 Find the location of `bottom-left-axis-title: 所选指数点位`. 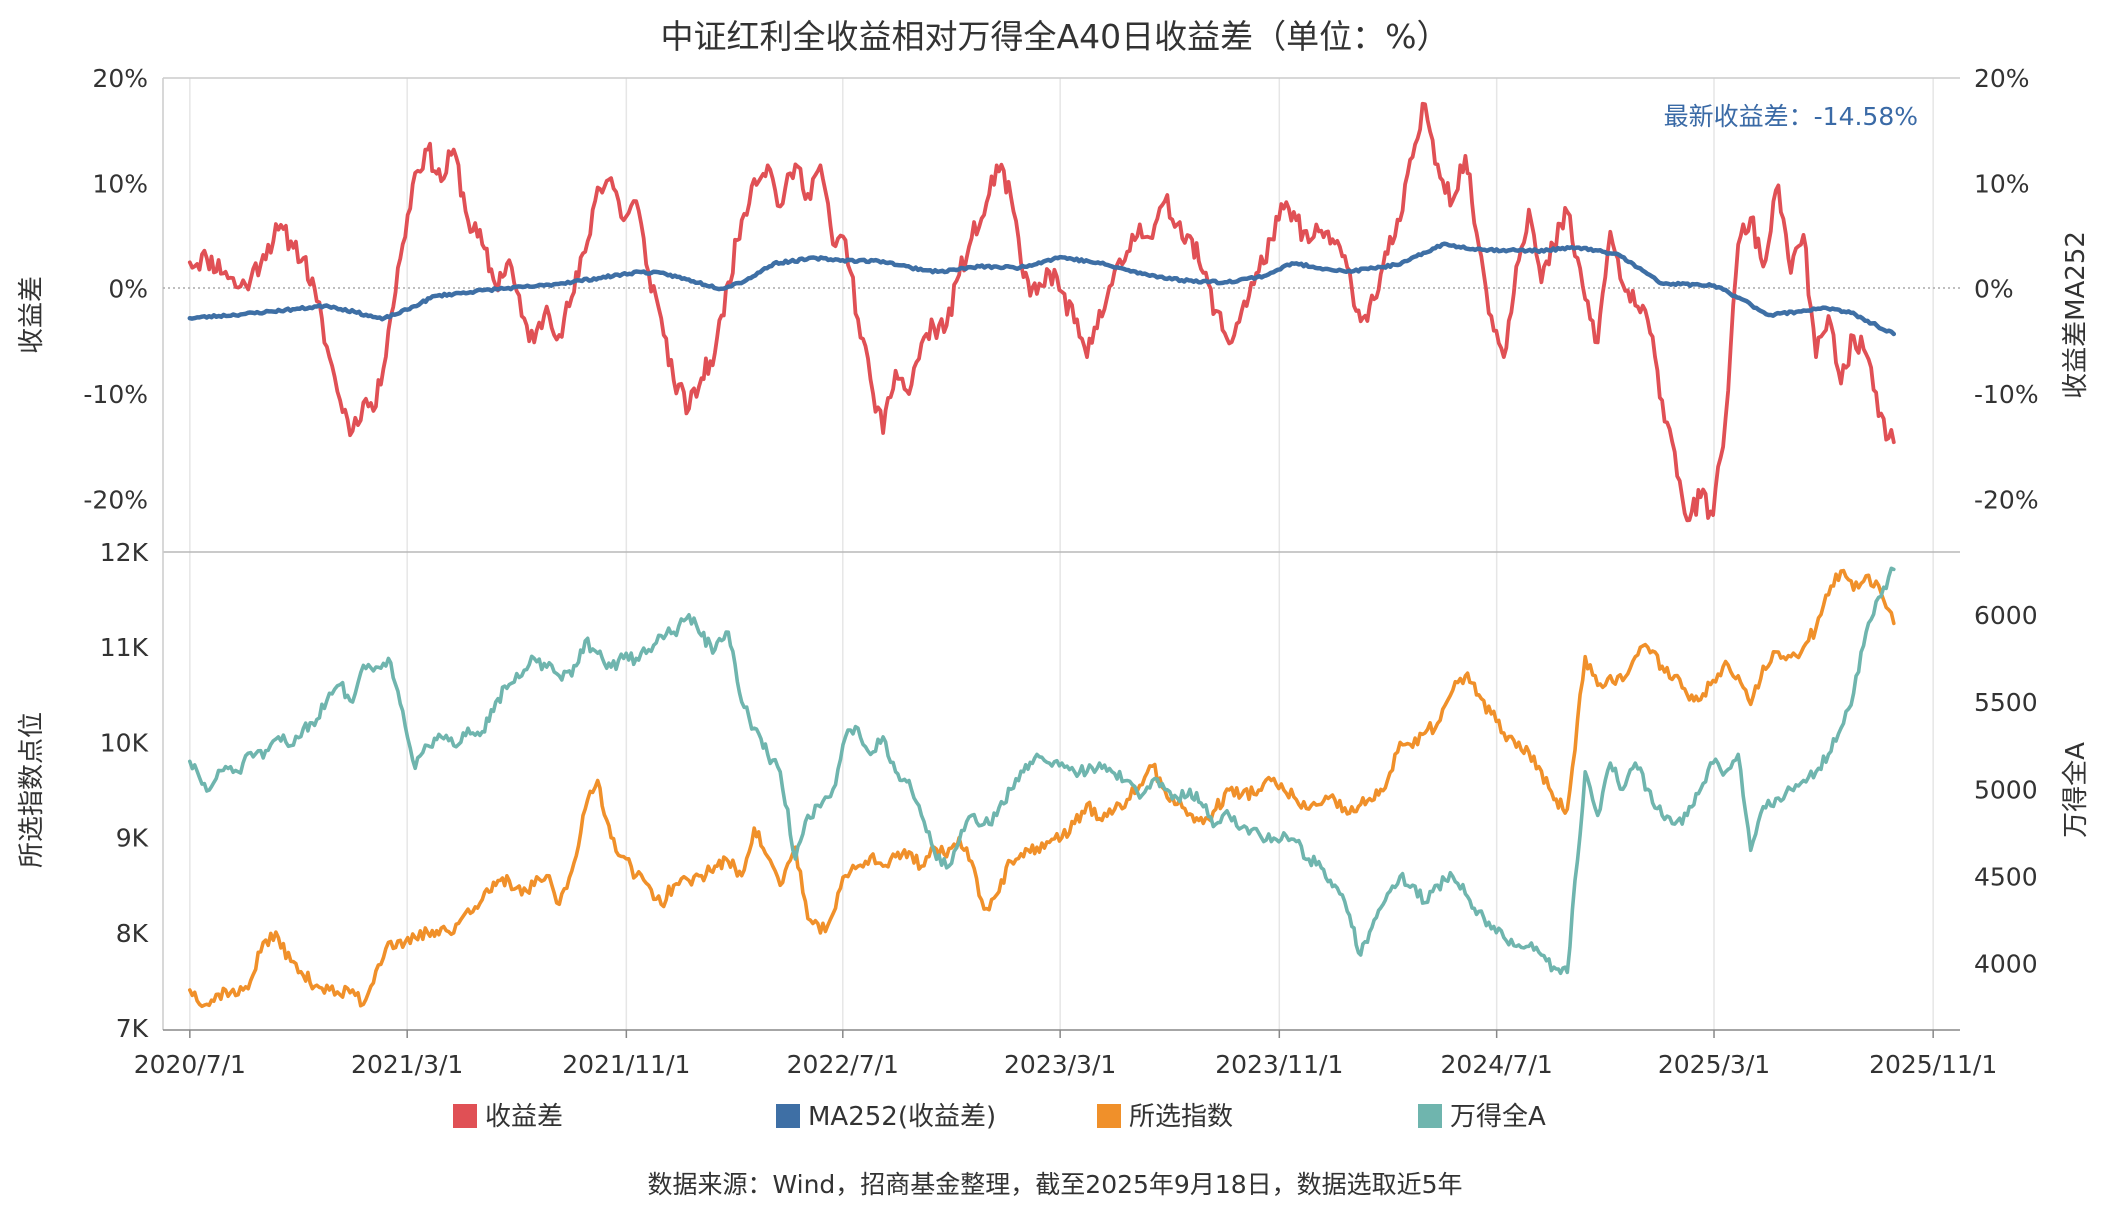

bottom-left-axis-title: 所选指数点位 is located at coordinates (32, 790).